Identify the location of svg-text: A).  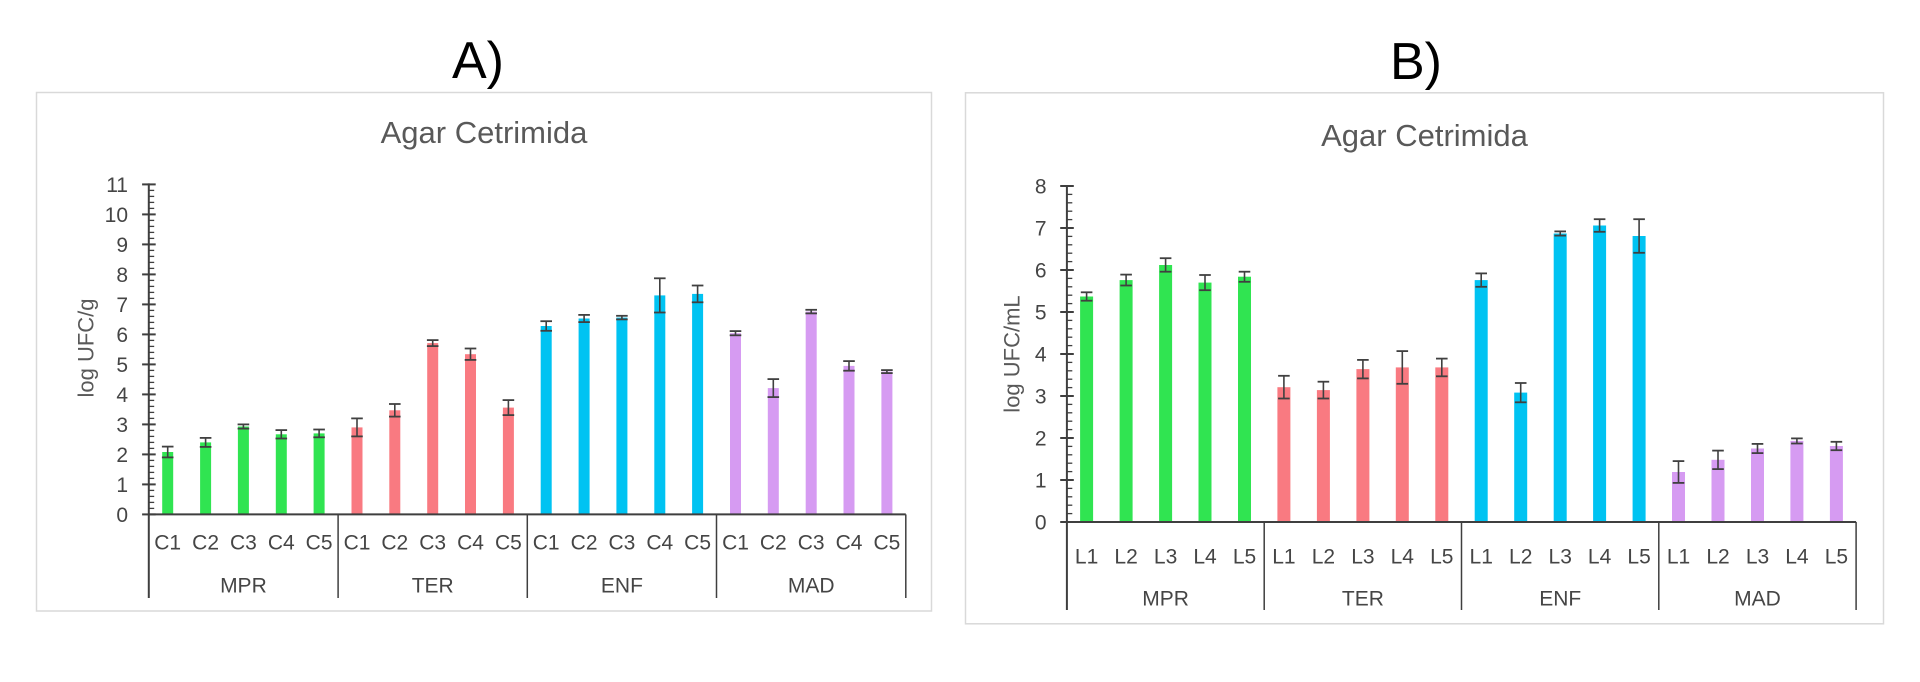
(478, 61).